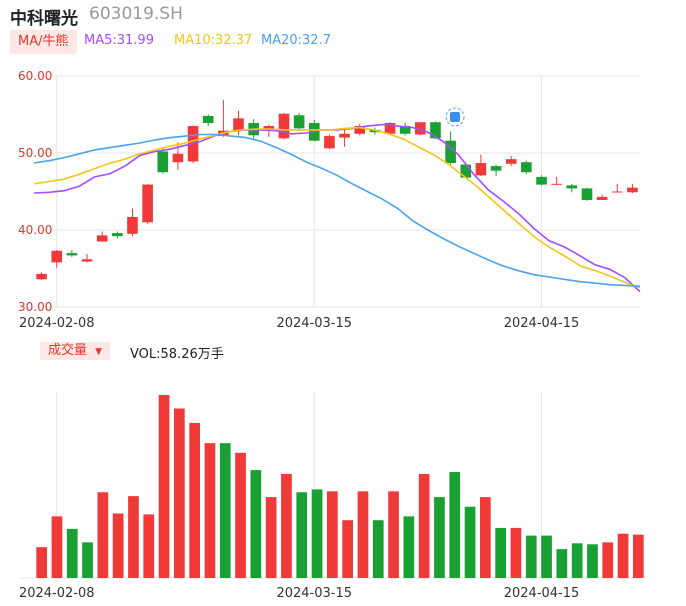 The image size is (686, 606). I want to click on y-tick-label: 50.00, so click(35, 153).